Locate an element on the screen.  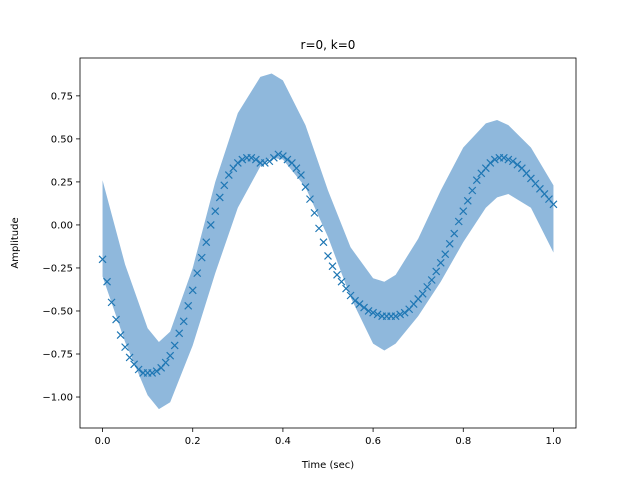
y-tick-label: −1.00 is located at coordinates (57, 398).